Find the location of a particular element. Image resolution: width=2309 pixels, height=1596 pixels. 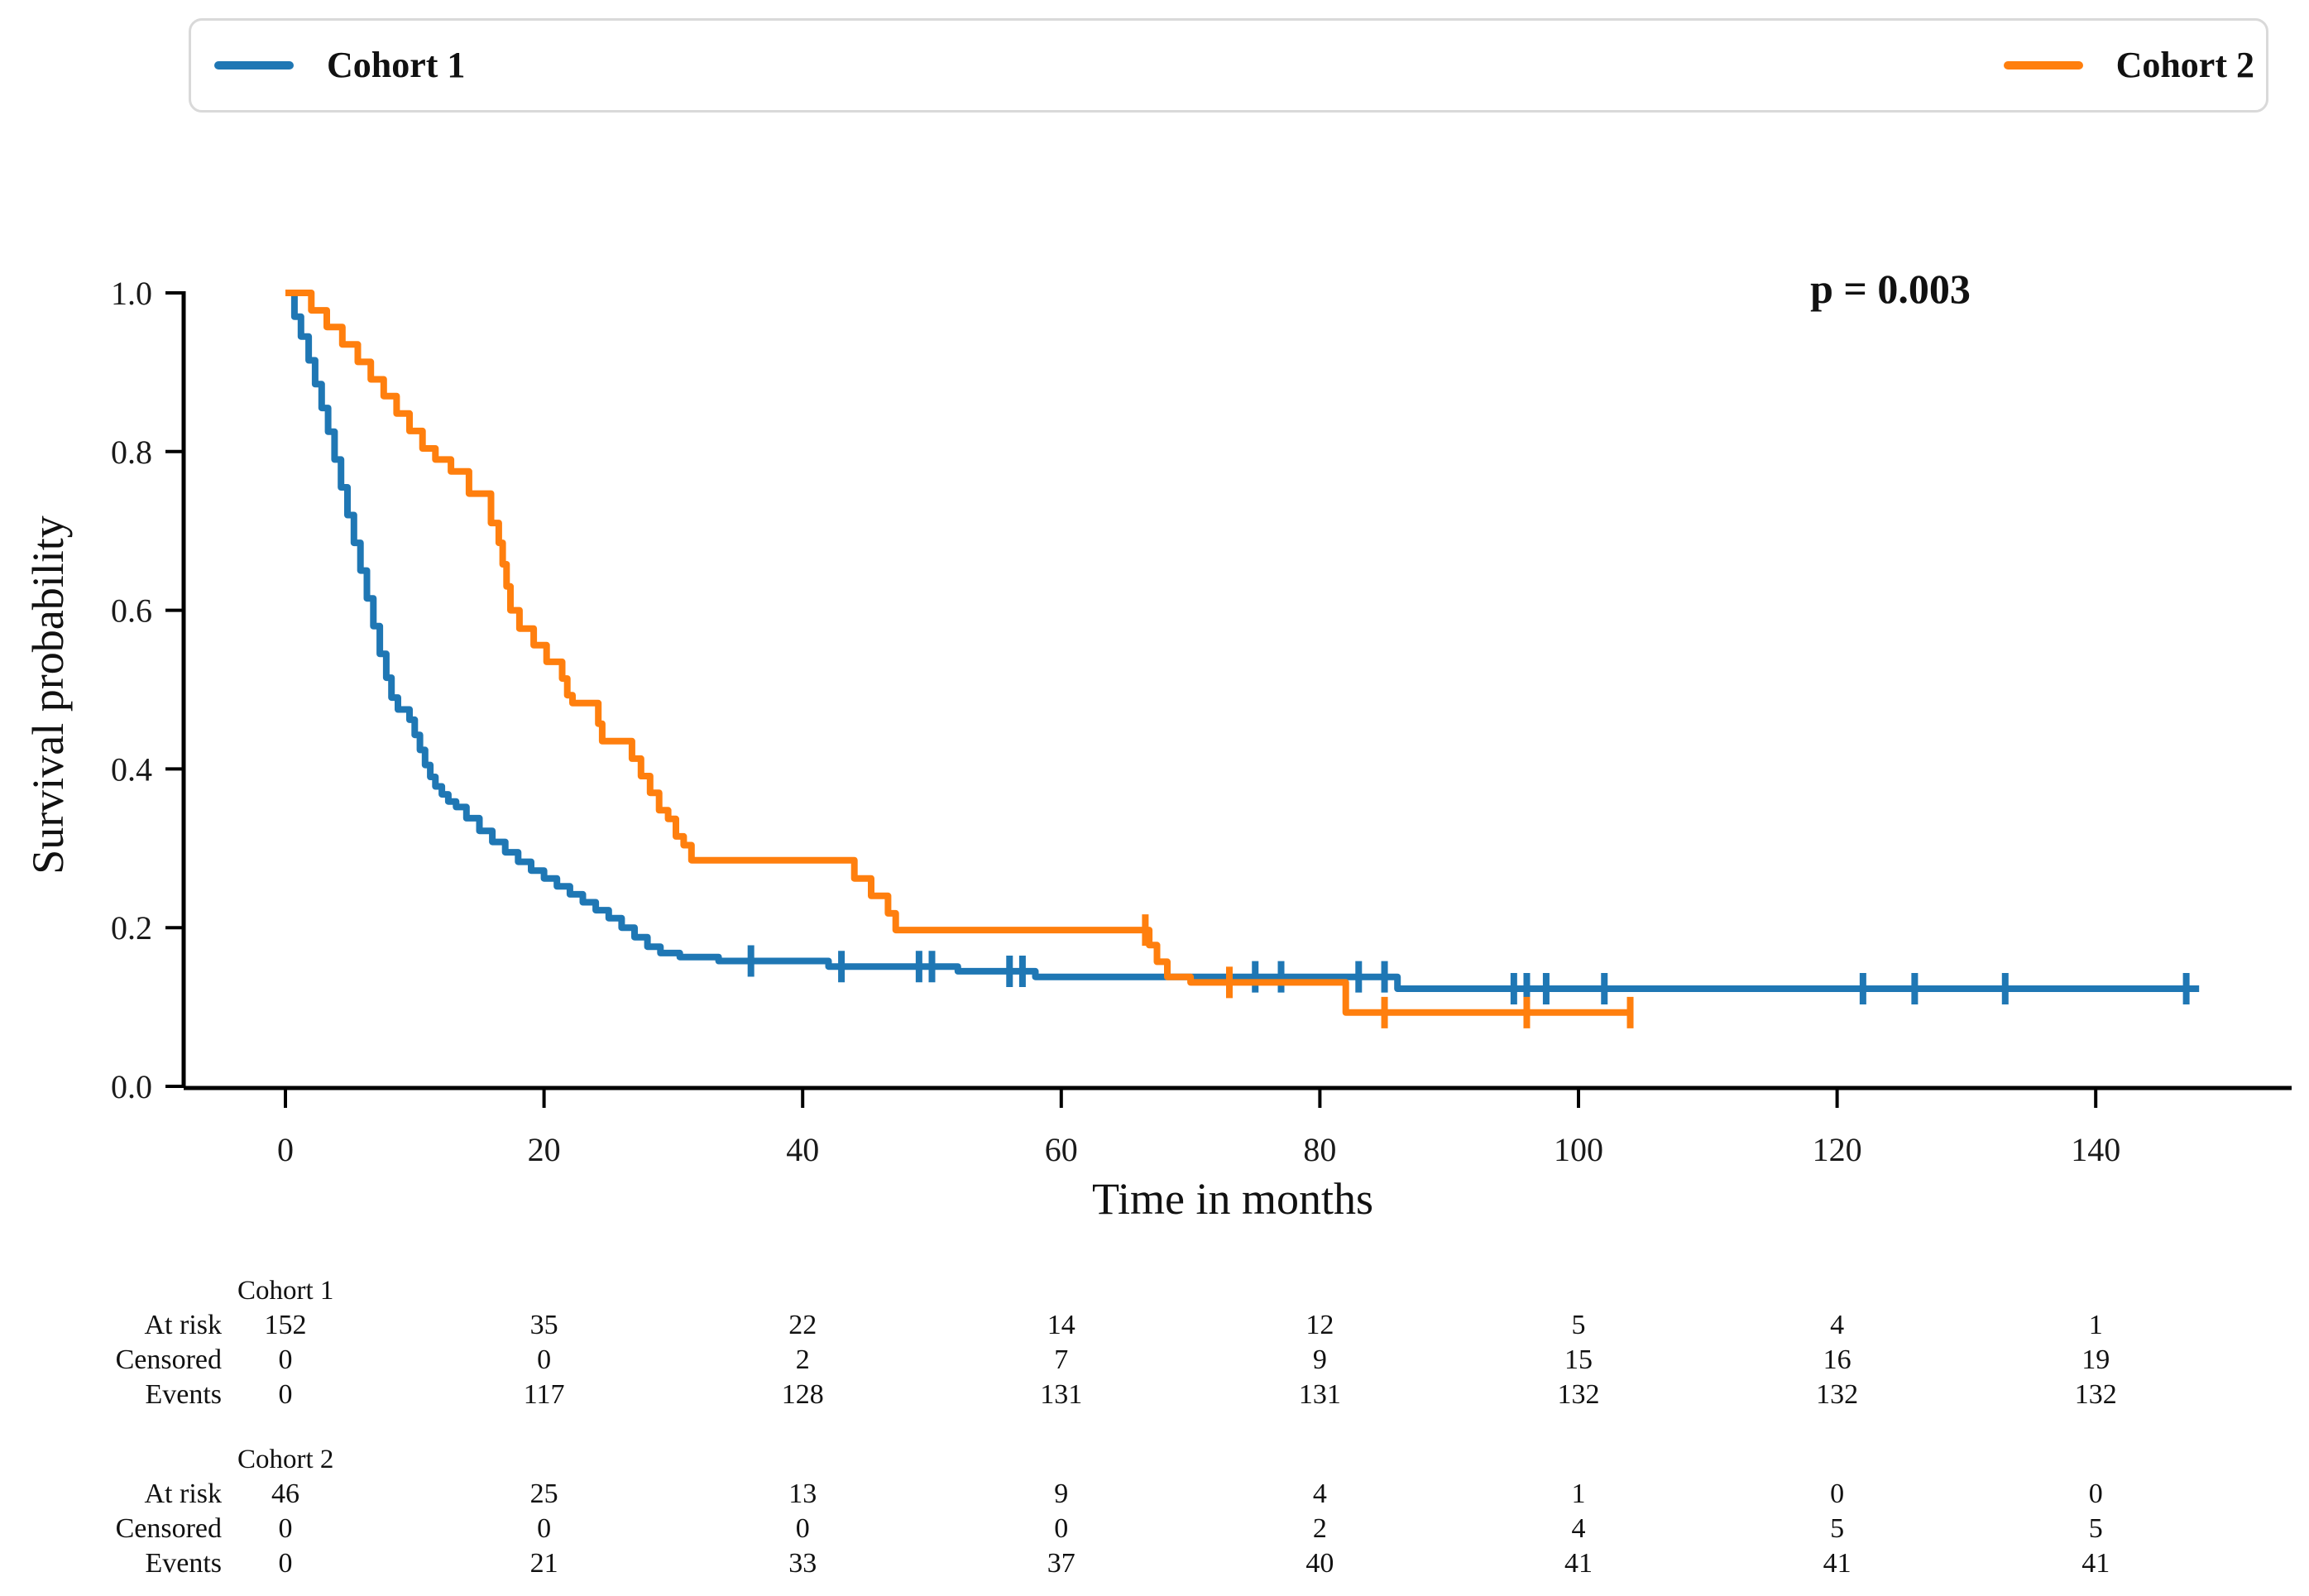

x-tick-label: 120 is located at coordinates (1838, 1149).